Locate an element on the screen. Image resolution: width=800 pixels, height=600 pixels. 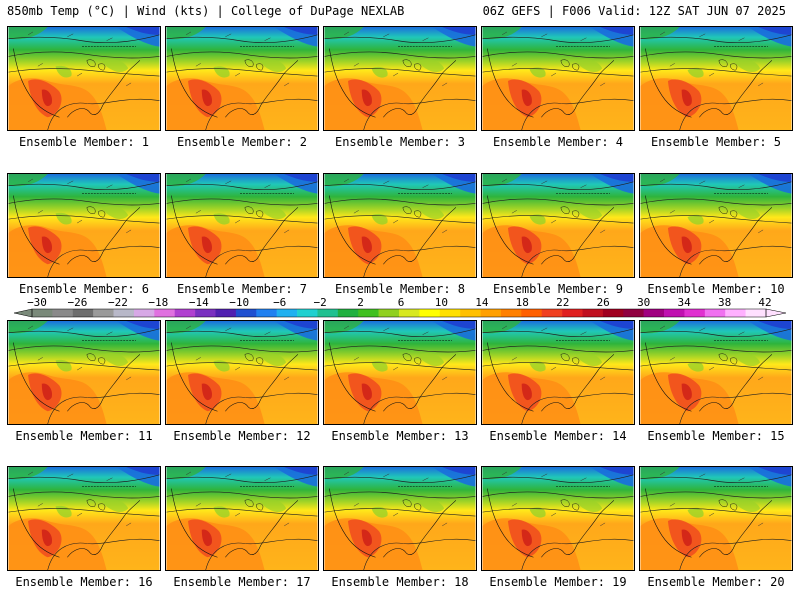
ensemble-member-label: Ensemble Member: 14 is located at coordinates (558, 436).